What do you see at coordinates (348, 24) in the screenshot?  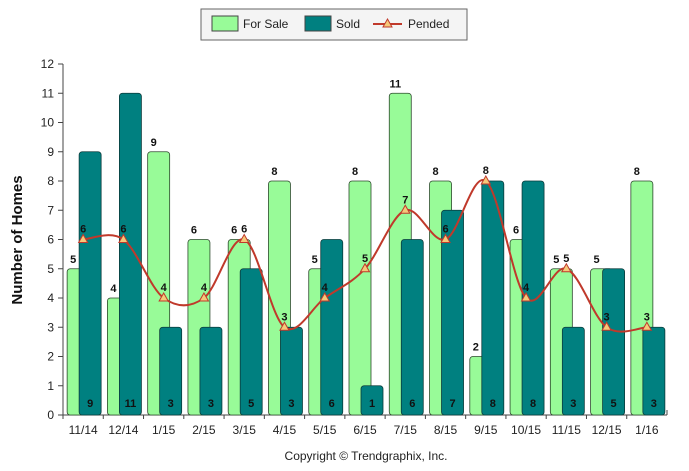 I see `legend-label-sold: Sold` at bounding box center [348, 24].